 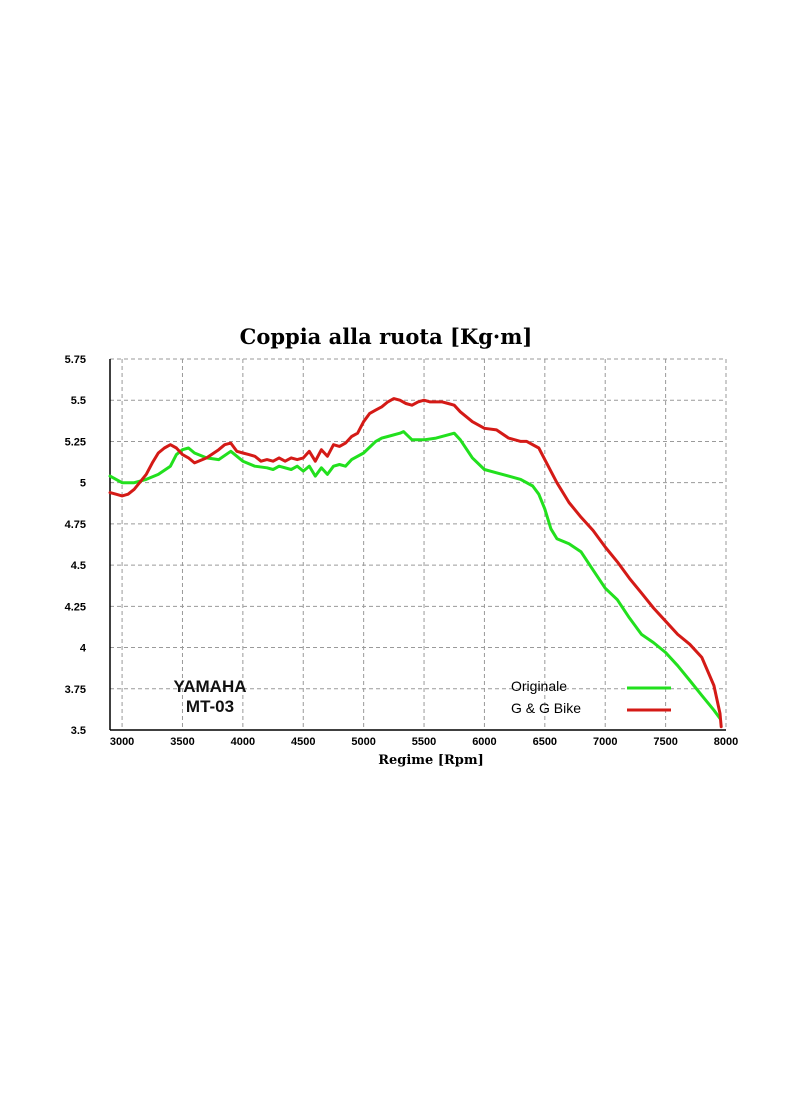 I want to click on y-tick-label: 4, so click(x=83, y=649).